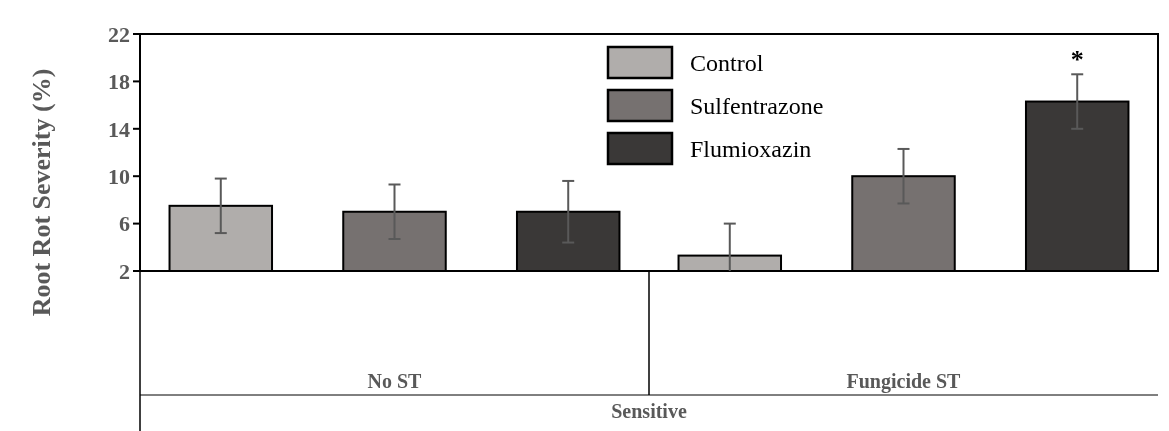  Describe the element at coordinates (904, 381) in the screenshot. I see `x-tick-label: Fungicide ST` at that location.